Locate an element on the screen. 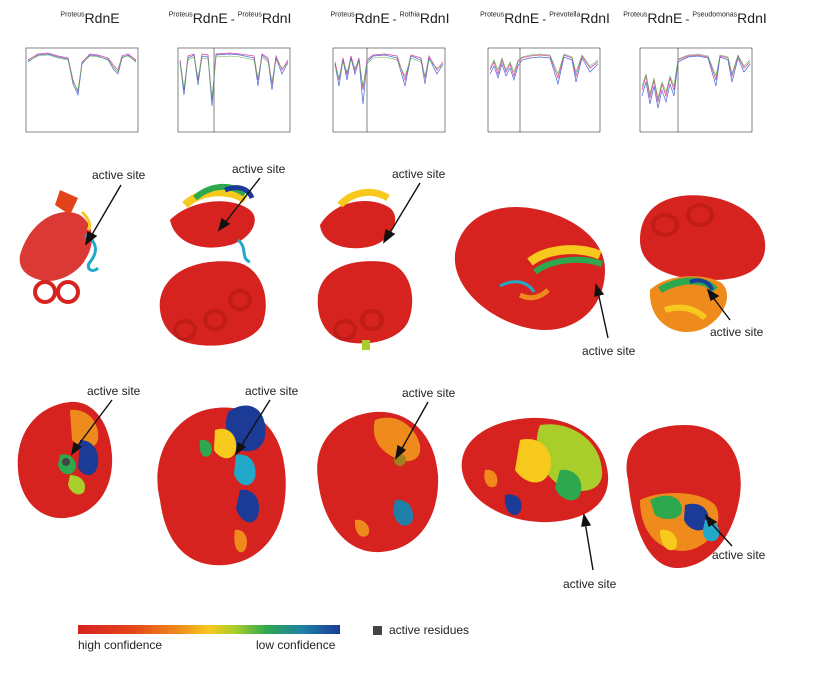 The width and height of the screenshot is (823, 682). column-title-1: ProteusRdnE is located at coordinates (90, 24).